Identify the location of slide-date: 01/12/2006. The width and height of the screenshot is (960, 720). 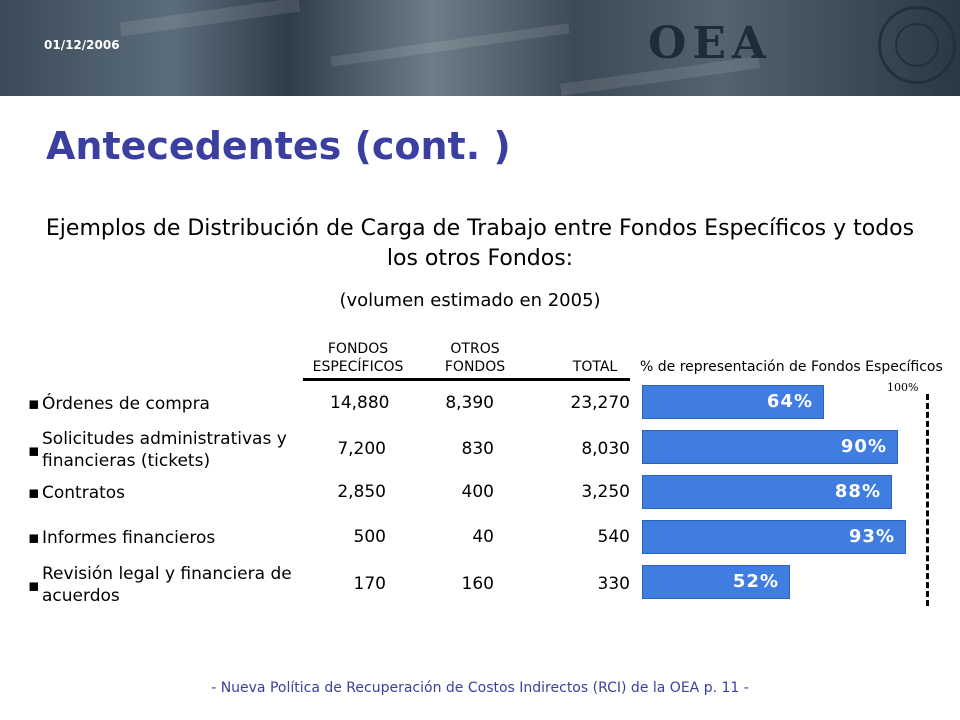
(82, 45).